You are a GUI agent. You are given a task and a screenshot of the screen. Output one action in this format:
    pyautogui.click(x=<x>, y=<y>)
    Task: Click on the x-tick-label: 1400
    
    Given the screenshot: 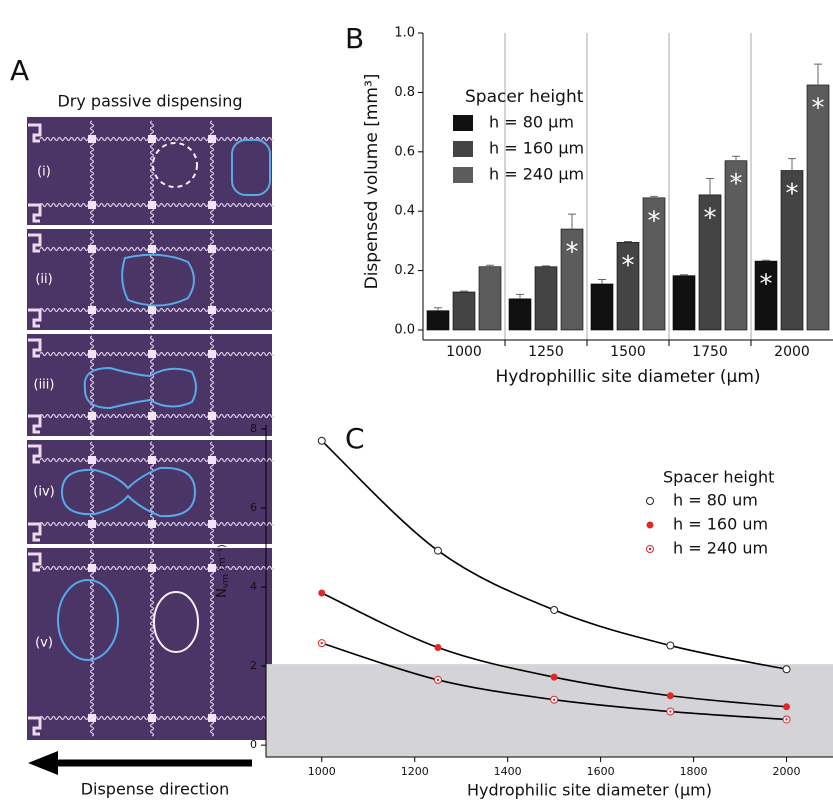 What is the action you would take?
    pyautogui.click(x=508, y=771)
    